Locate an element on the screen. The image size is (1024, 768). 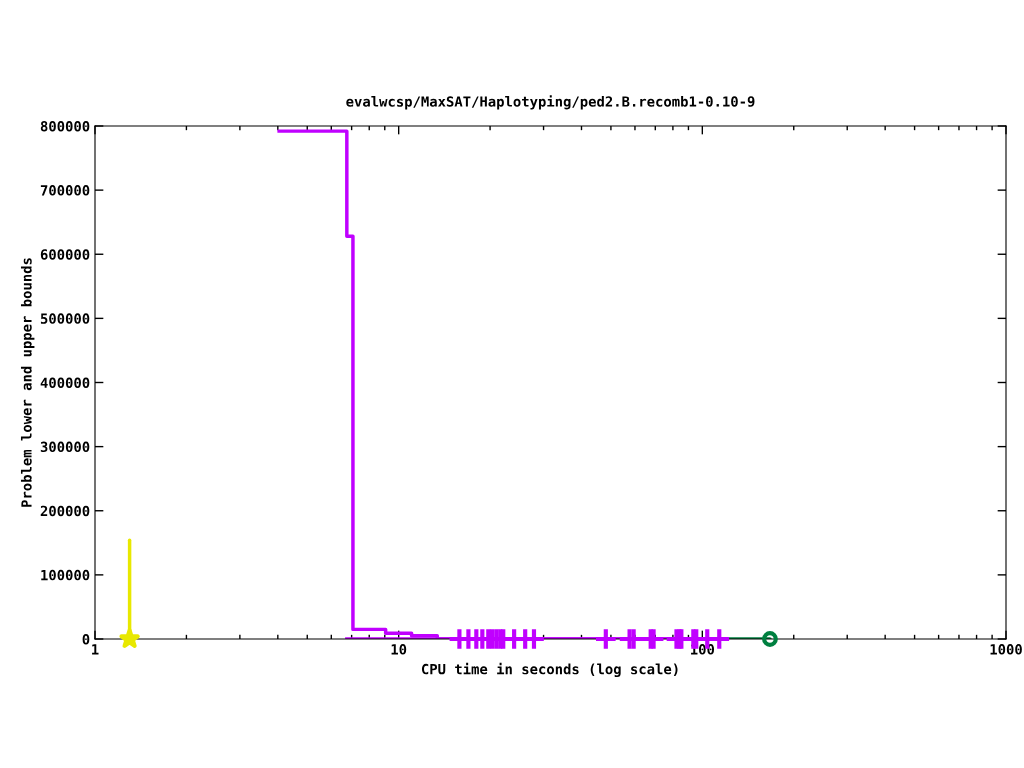
x-tick-label: 1 is located at coordinates (95, 649).